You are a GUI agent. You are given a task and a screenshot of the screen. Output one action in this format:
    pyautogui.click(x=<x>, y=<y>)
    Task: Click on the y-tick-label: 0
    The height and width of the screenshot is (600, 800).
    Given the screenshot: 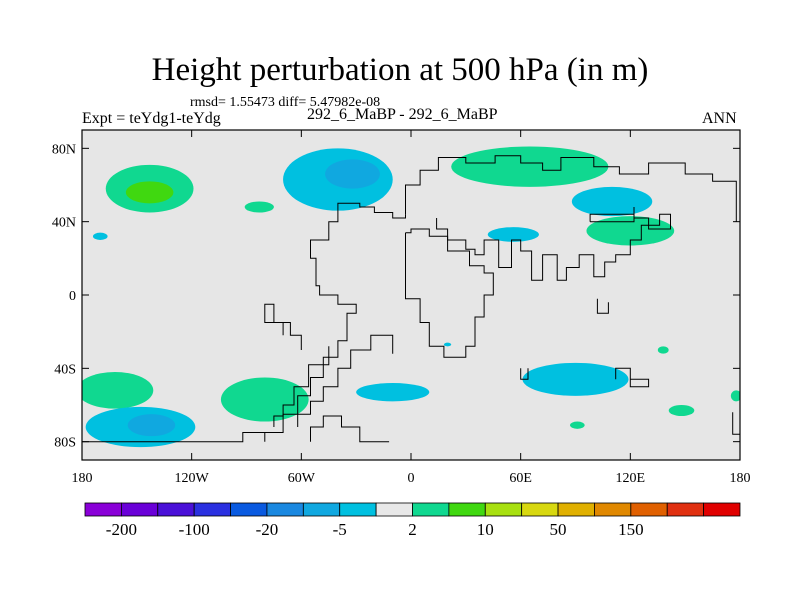 What is the action you would take?
    pyautogui.click(x=72, y=296)
    